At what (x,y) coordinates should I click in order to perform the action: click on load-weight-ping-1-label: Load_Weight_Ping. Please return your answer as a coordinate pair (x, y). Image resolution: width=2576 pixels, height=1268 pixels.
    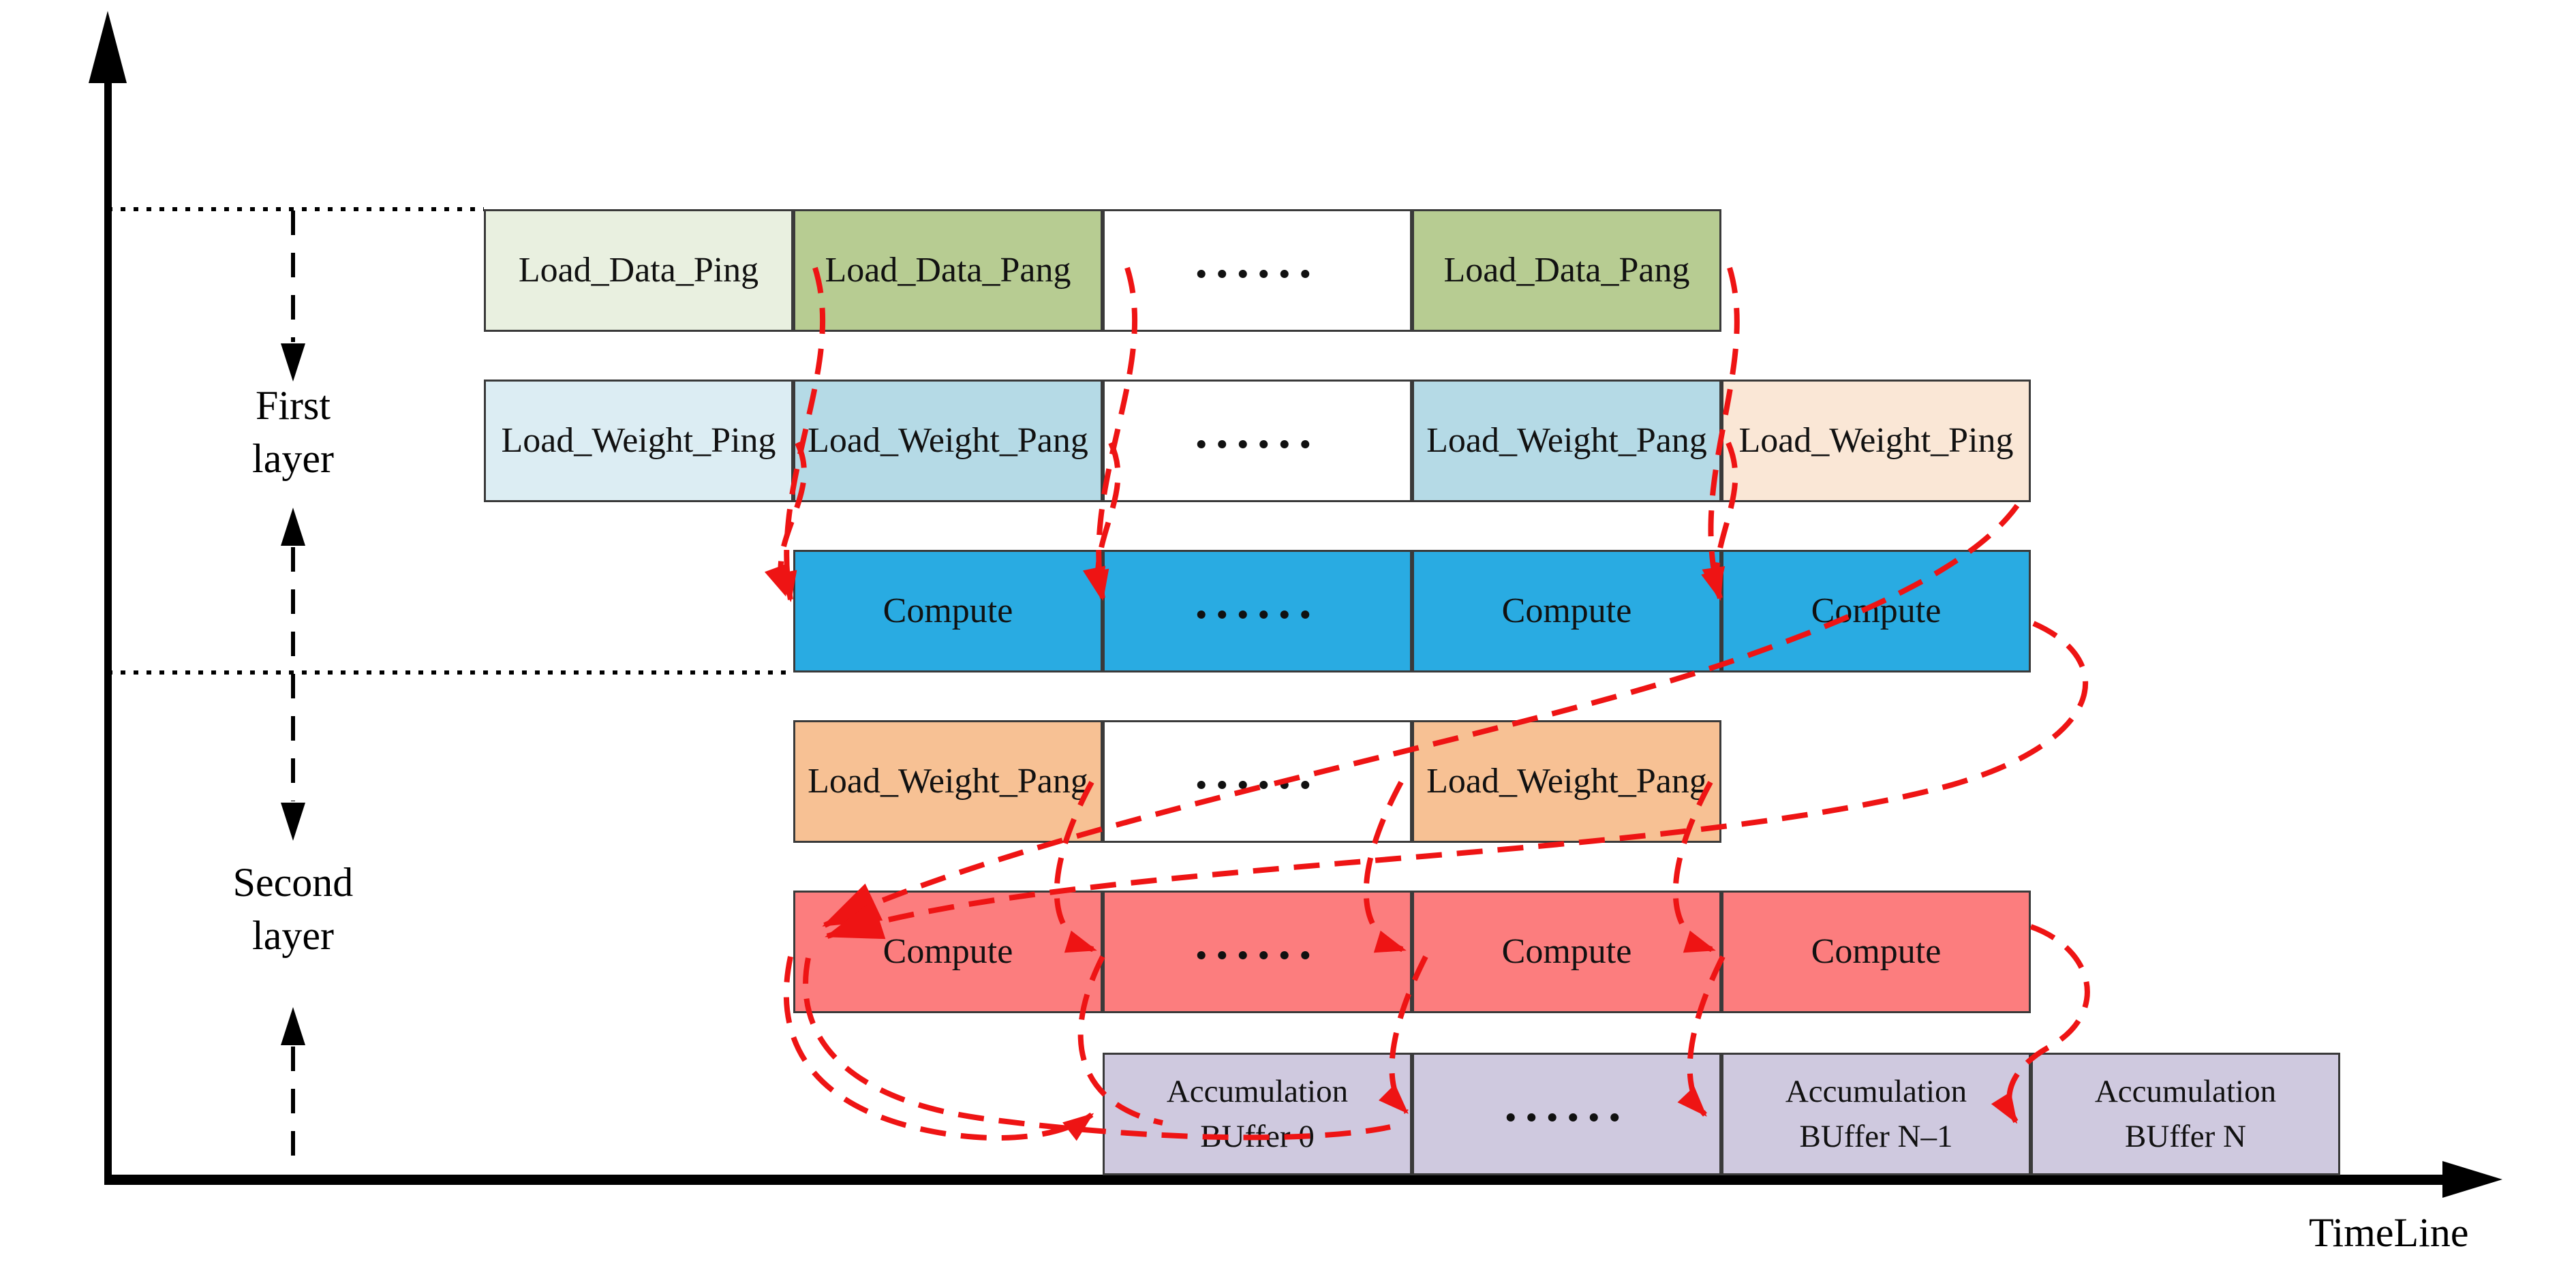
    Looking at the image, I should click on (638, 440).